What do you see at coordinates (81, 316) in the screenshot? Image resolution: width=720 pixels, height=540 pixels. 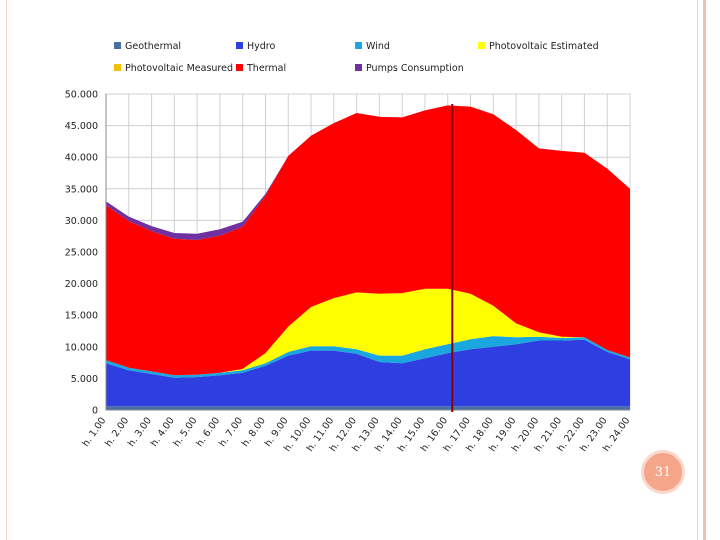 I see `y-tick-label: 15.000` at bounding box center [81, 316].